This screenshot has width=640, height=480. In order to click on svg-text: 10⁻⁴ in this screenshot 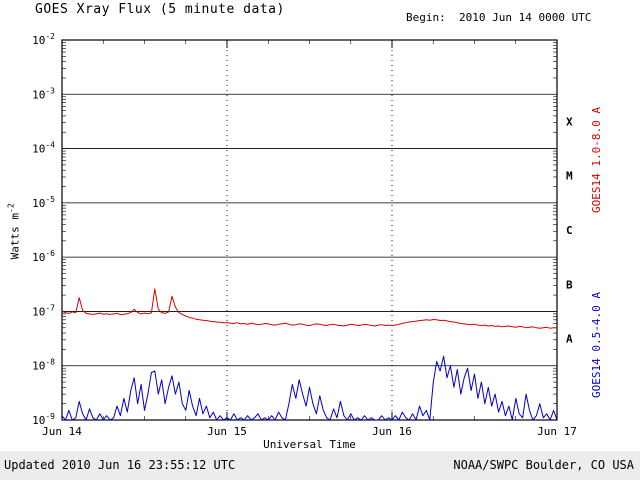, I will do `click(43, 148)`.